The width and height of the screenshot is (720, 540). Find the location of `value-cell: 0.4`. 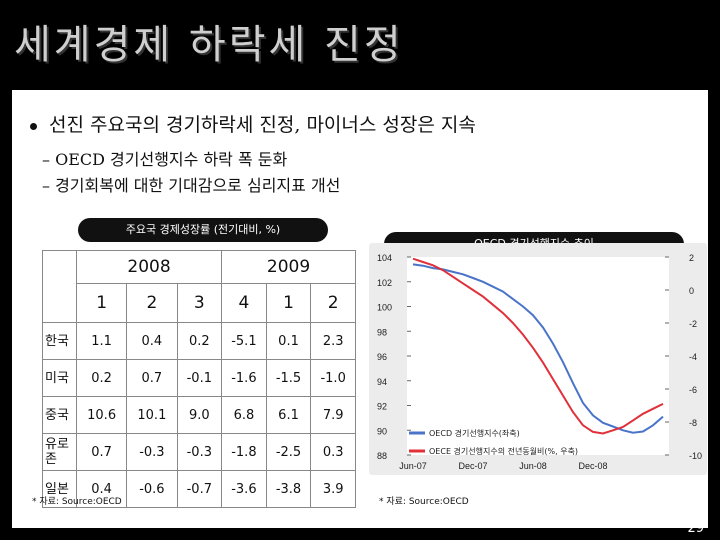

value-cell: 0.4 is located at coordinates (152, 341).